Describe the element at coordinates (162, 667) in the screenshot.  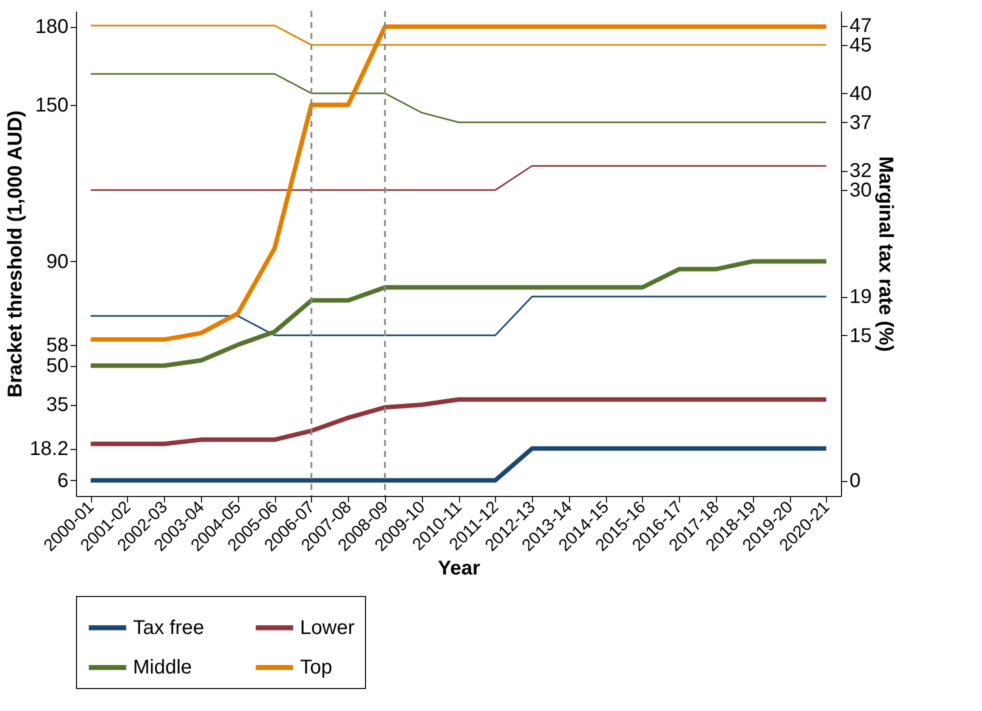
I see `legend-label: Middle` at that location.